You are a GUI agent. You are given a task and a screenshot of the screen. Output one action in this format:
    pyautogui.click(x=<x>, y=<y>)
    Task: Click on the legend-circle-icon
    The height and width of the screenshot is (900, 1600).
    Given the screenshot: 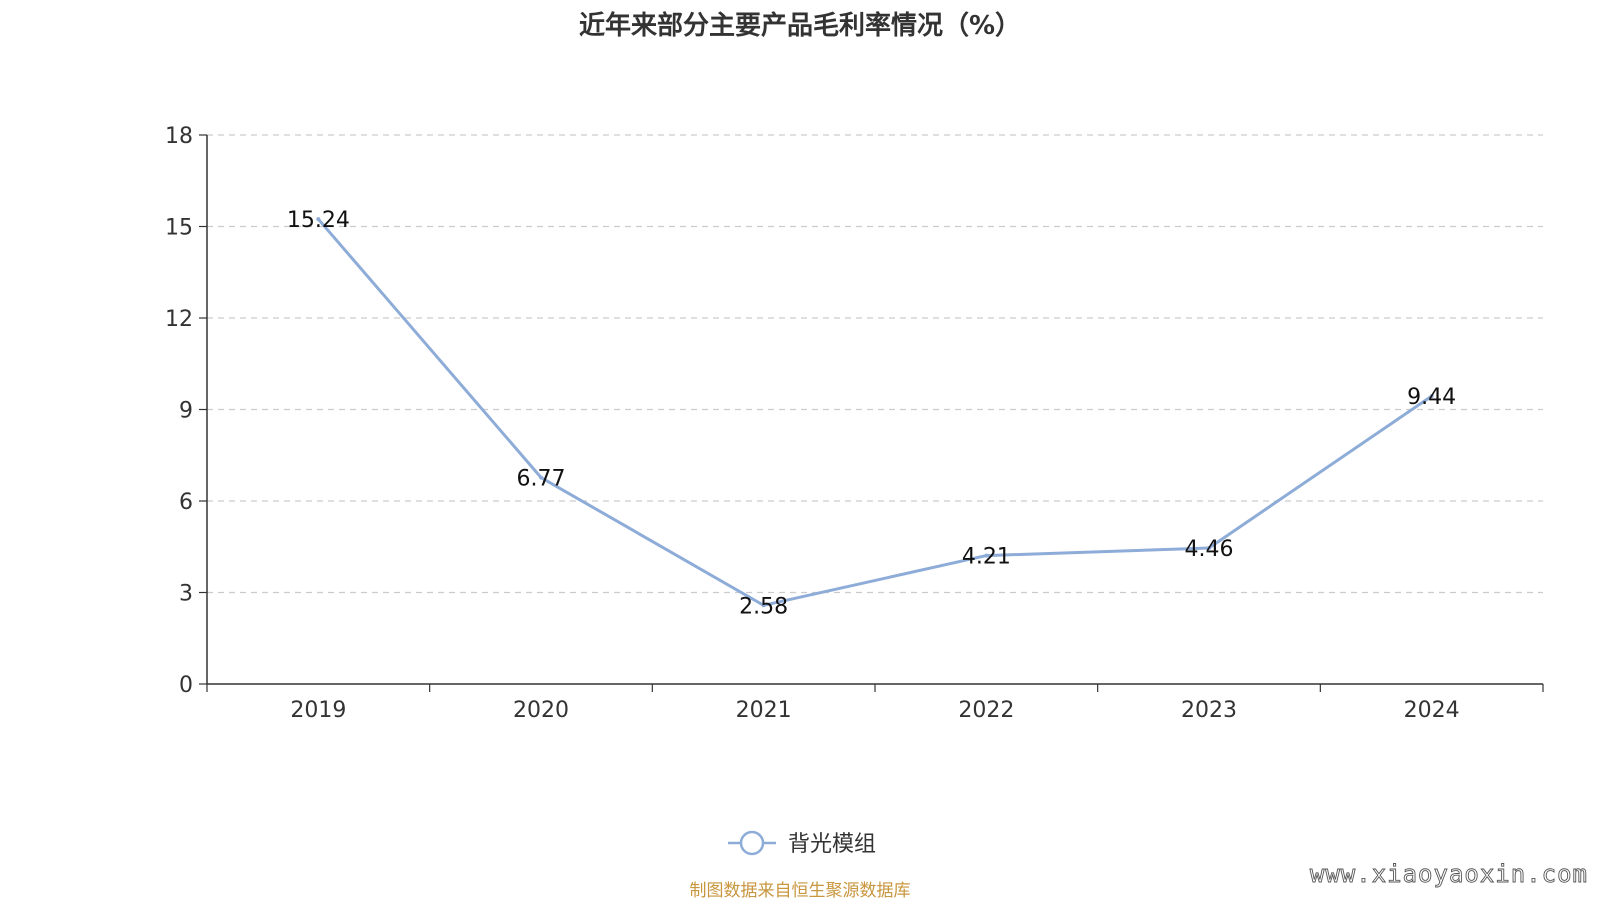 What is the action you would take?
    pyautogui.click(x=752, y=843)
    